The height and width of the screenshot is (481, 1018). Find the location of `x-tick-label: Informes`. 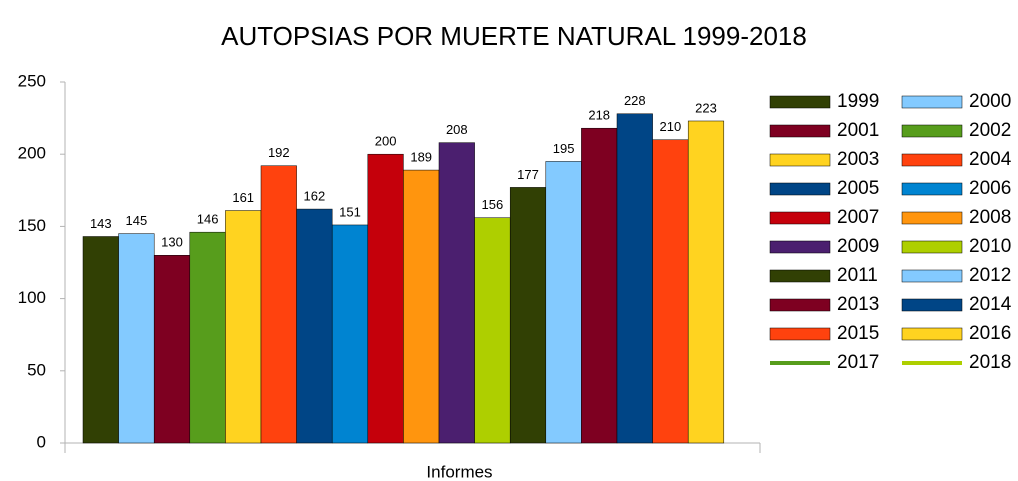

x-tick-label: Informes is located at coordinates (459, 471).